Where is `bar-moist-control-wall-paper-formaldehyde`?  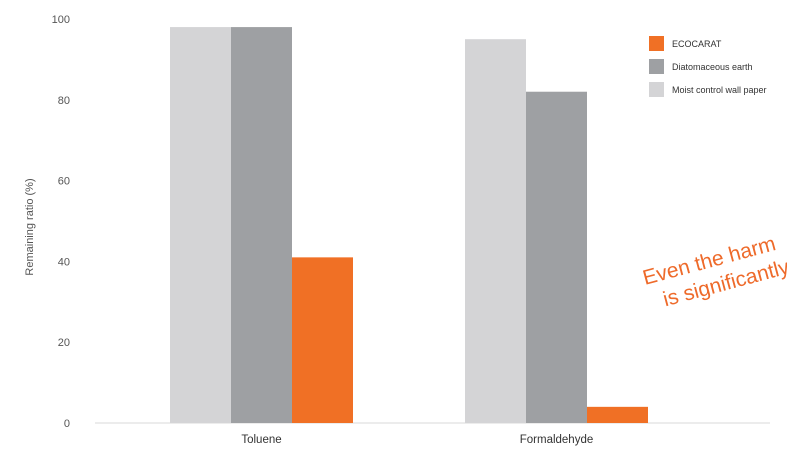 bar-moist-control-wall-paper-formaldehyde is located at coordinates (495, 231).